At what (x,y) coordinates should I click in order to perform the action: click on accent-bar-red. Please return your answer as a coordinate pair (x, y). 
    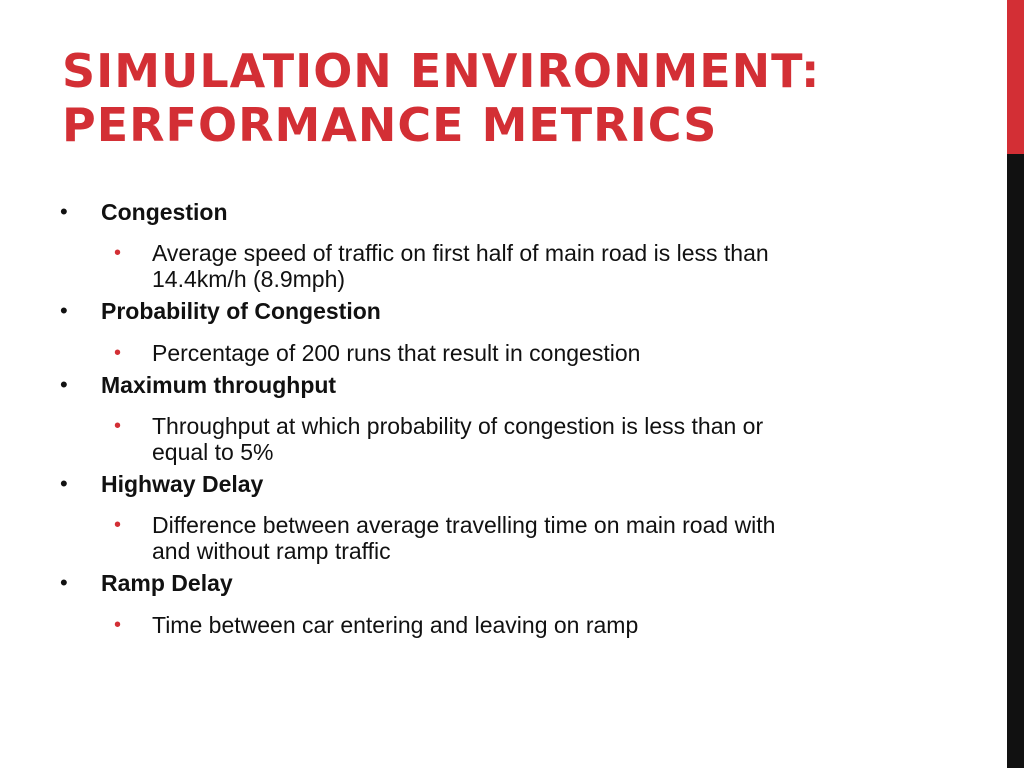
    Looking at the image, I should click on (1015, 77).